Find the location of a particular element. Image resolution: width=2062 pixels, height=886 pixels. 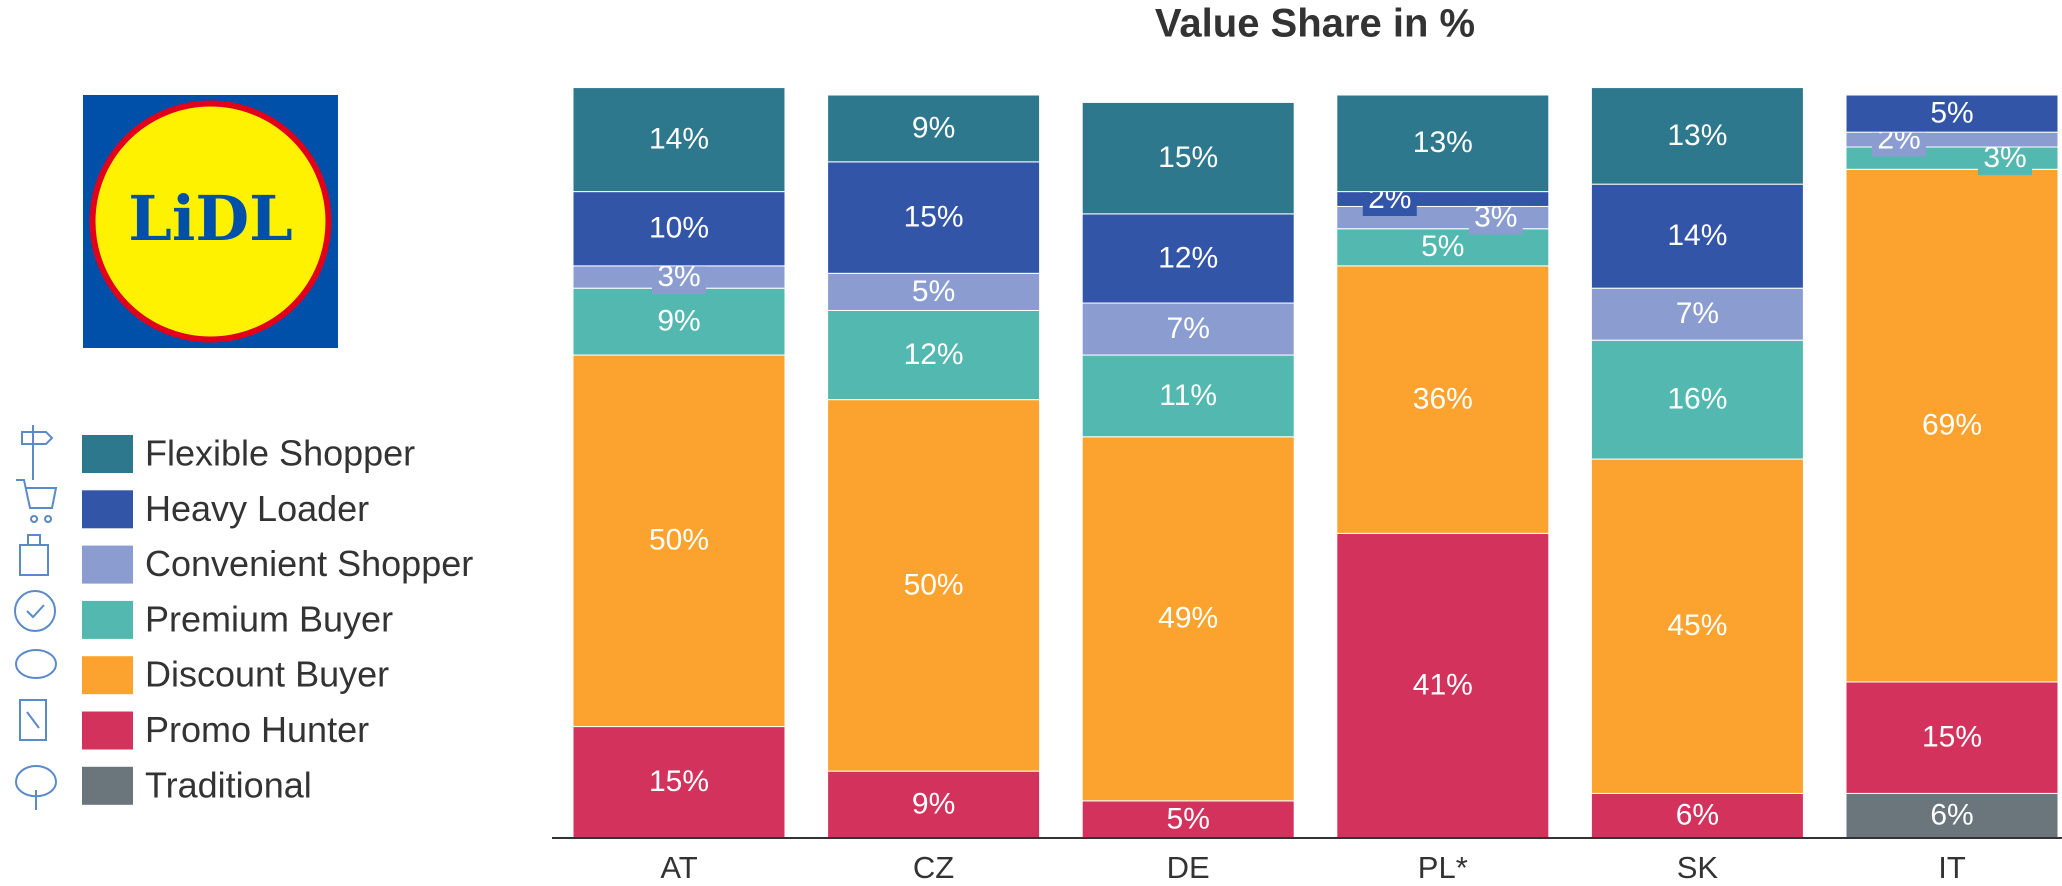

data-label: 36% is located at coordinates (1443, 399).